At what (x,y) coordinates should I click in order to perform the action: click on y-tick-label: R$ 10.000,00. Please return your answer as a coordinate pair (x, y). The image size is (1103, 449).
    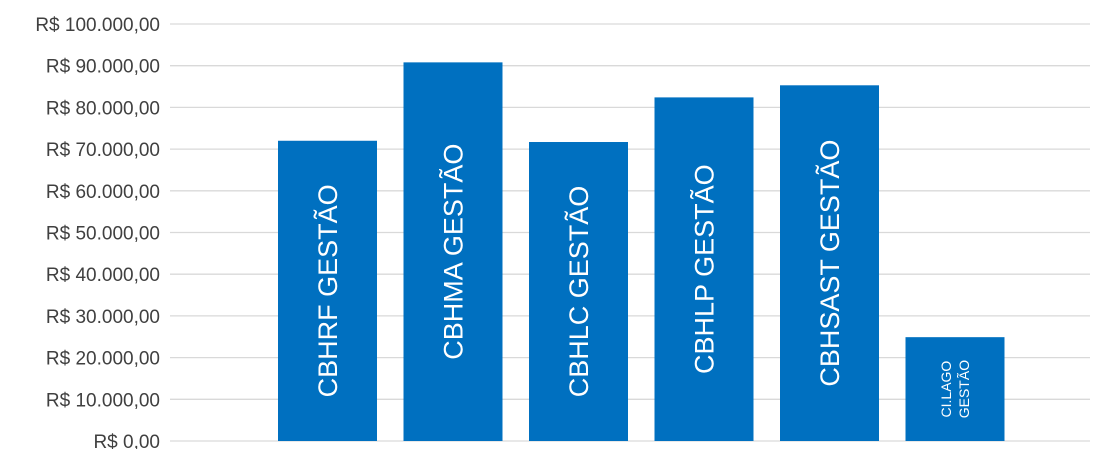
    Looking at the image, I should click on (103, 400).